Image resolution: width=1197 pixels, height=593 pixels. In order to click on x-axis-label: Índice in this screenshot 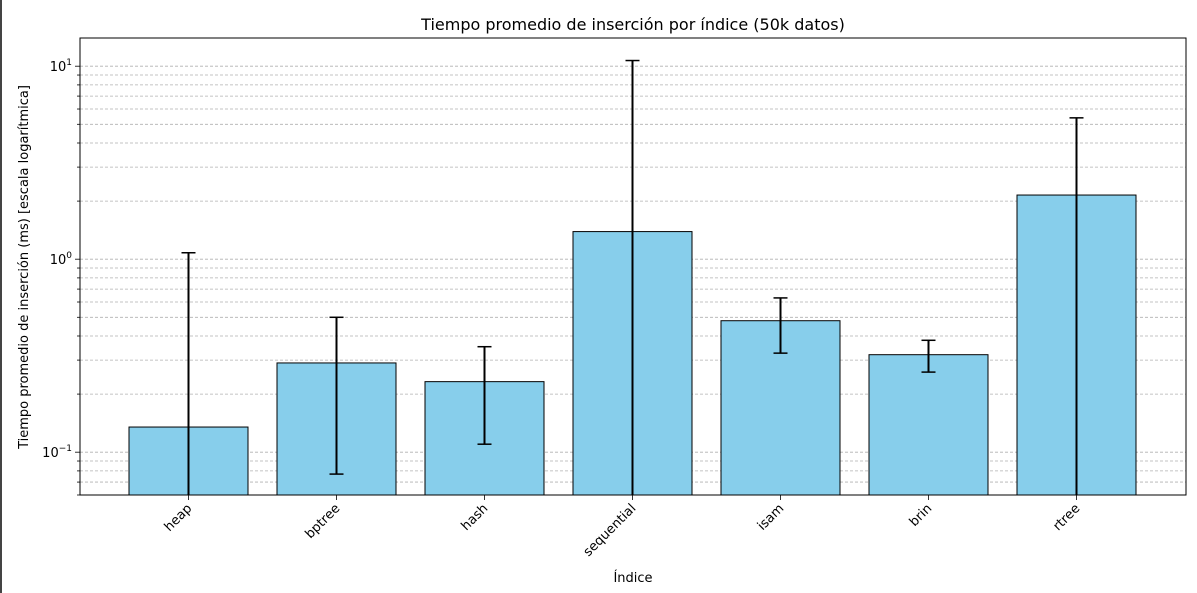, I will do `click(632, 578)`.